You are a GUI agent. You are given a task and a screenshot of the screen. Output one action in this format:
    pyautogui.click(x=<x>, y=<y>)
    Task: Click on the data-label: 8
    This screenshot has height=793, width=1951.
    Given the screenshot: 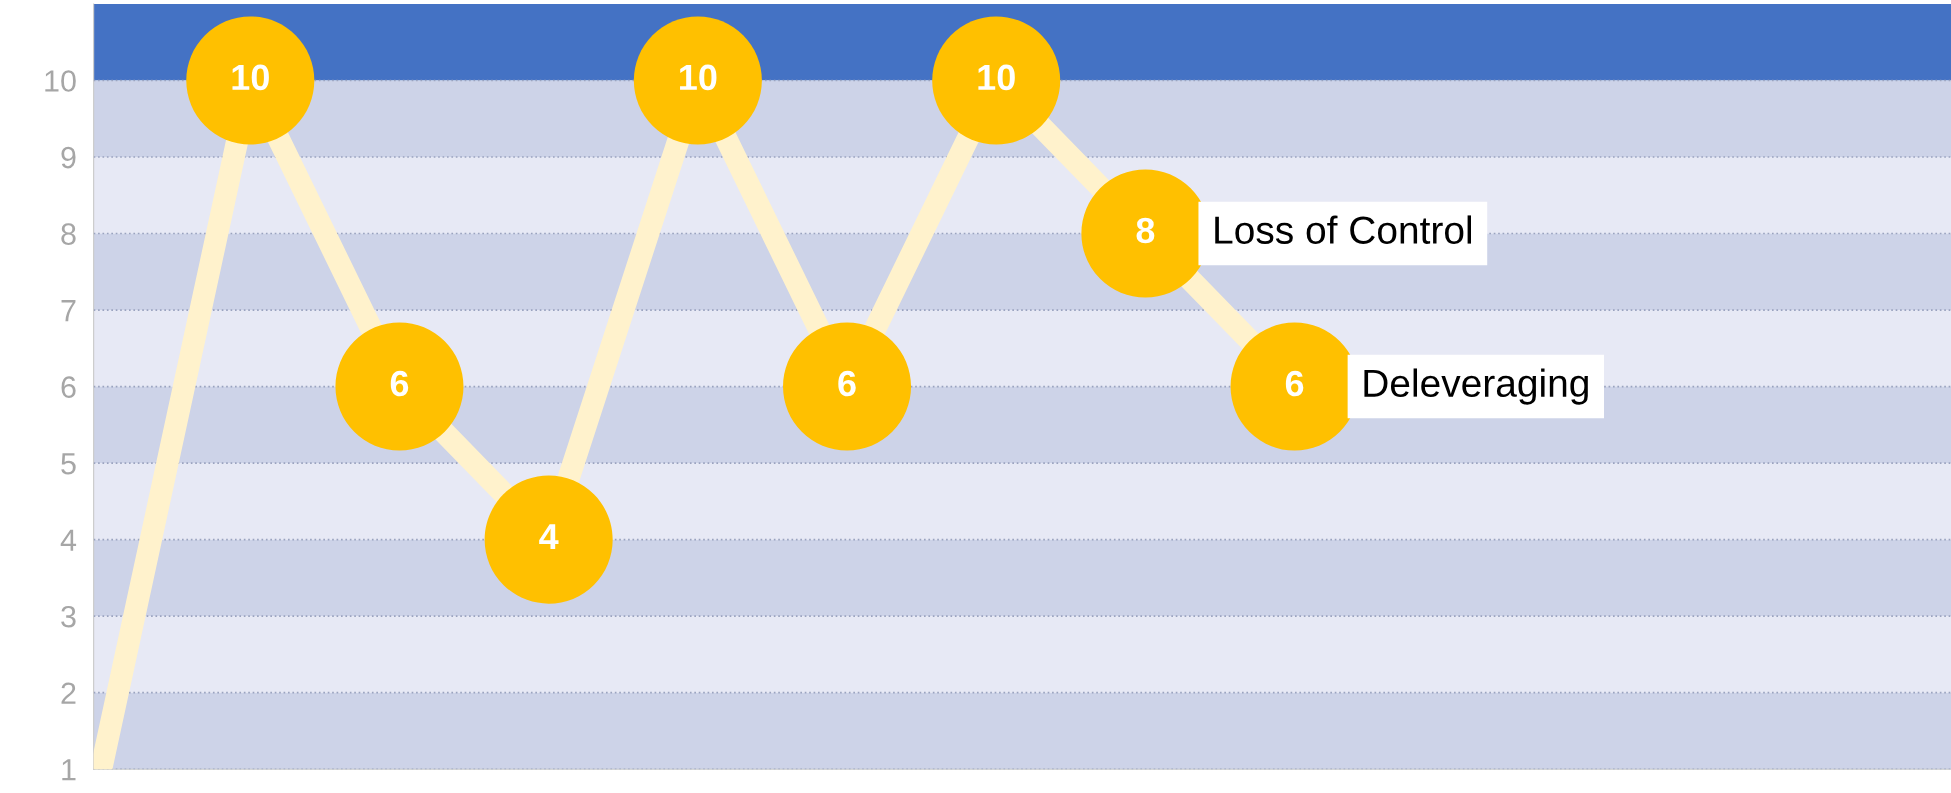 What is the action you would take?
    pyautogui.click(x=1145, y=230)
    